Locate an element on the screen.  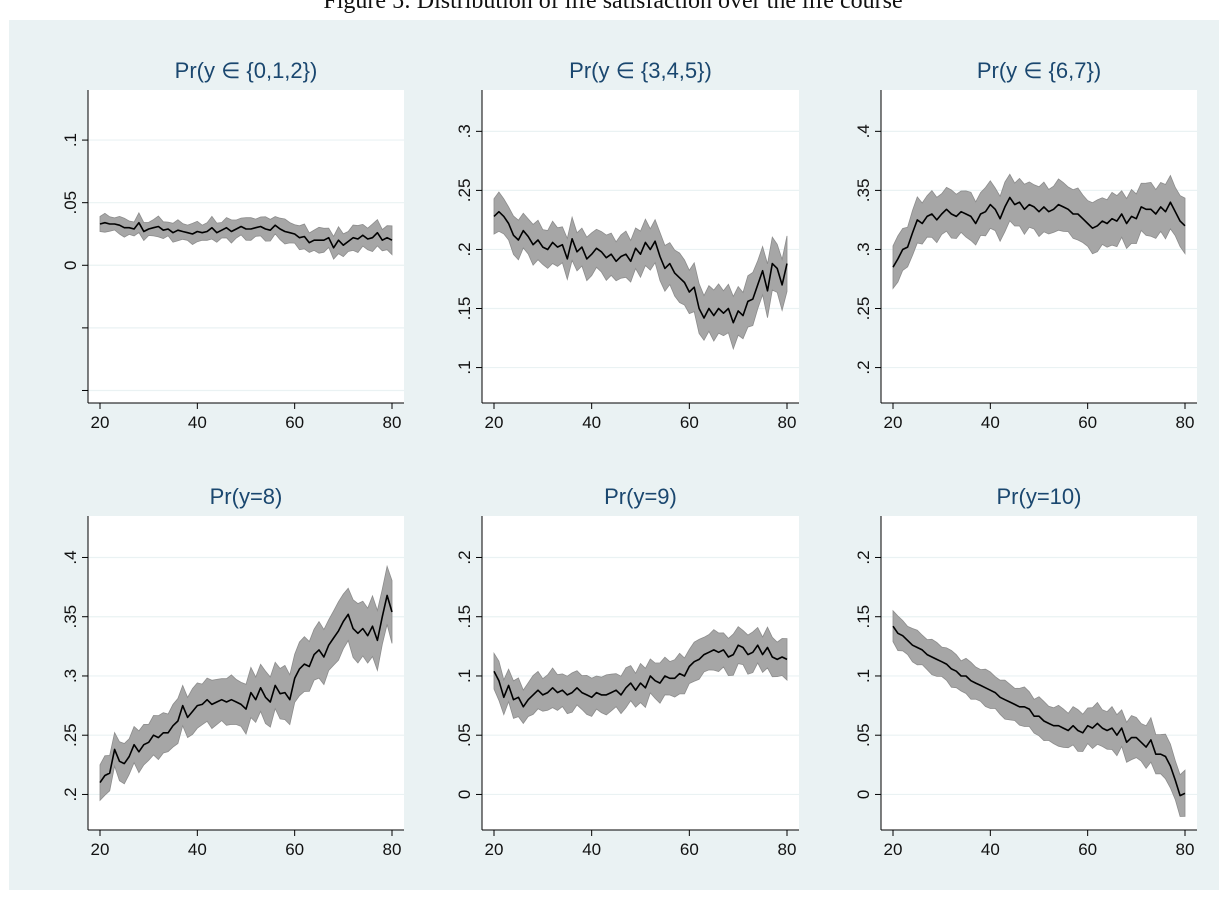
subplot-3: .2 .25 .3 .35 .4 20 40 60 80 Pr(y ∈ {6,7}) is located at coordinates (1025, 245).